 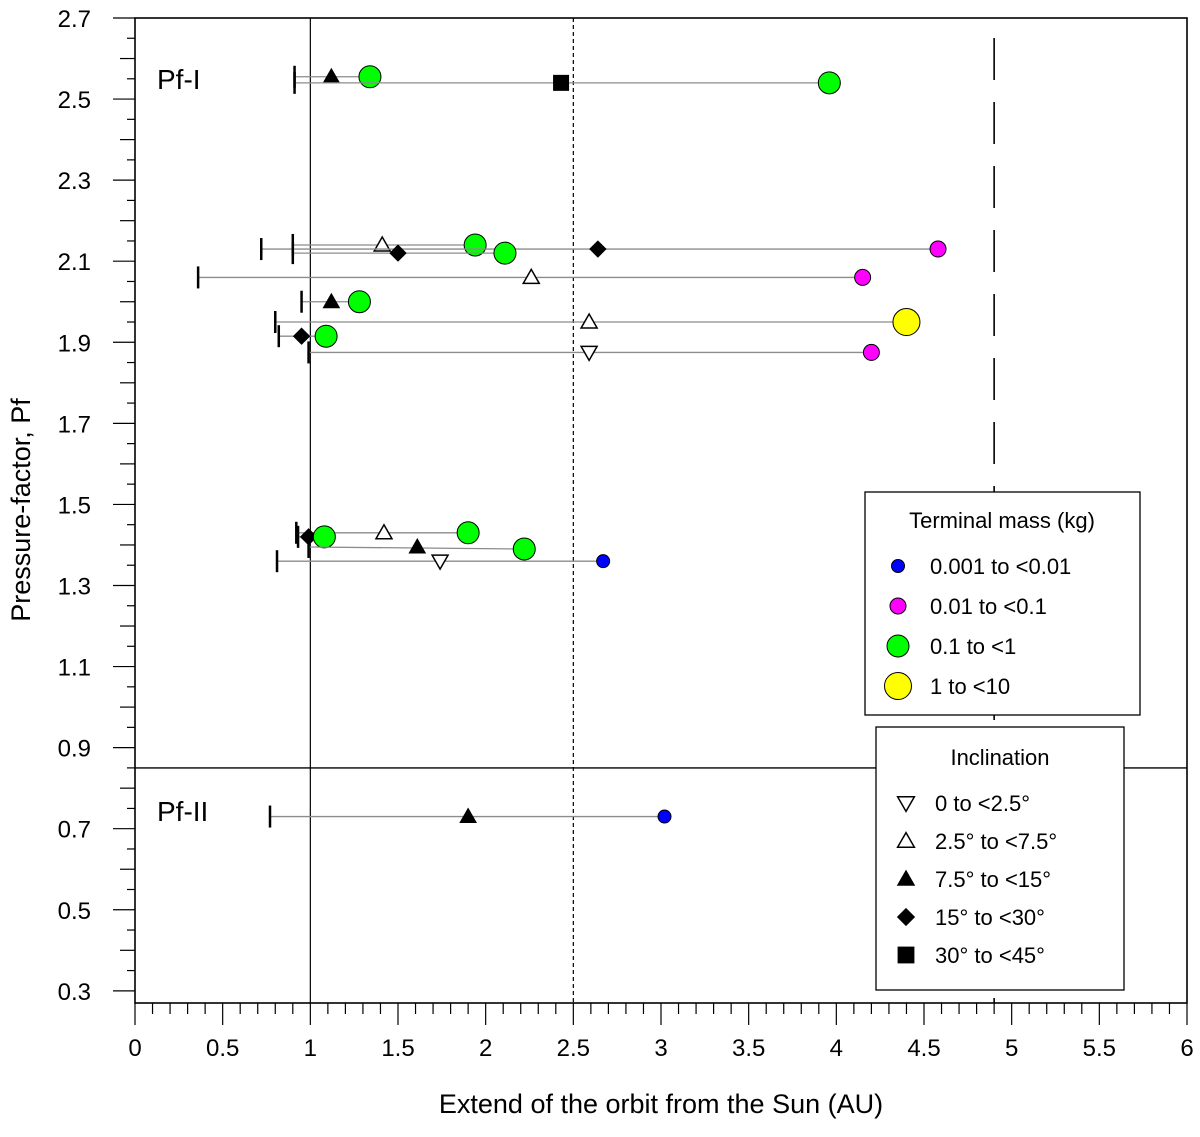 What do you see at coordinates (990, 955) in the screenshot?
I see `legend-inclination-label: 30° to <45°` at bounding box center [990, 955].